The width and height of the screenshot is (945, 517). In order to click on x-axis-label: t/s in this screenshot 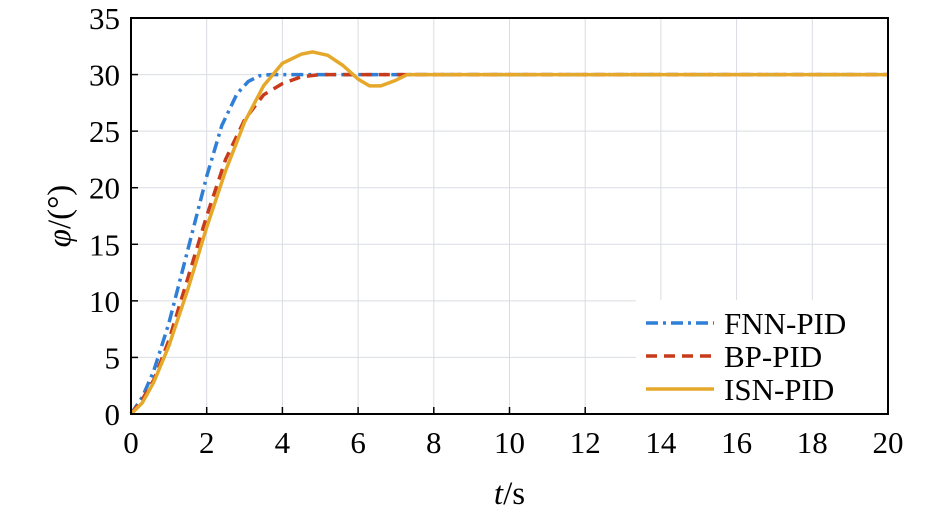, I will do `click(509, 494)`.